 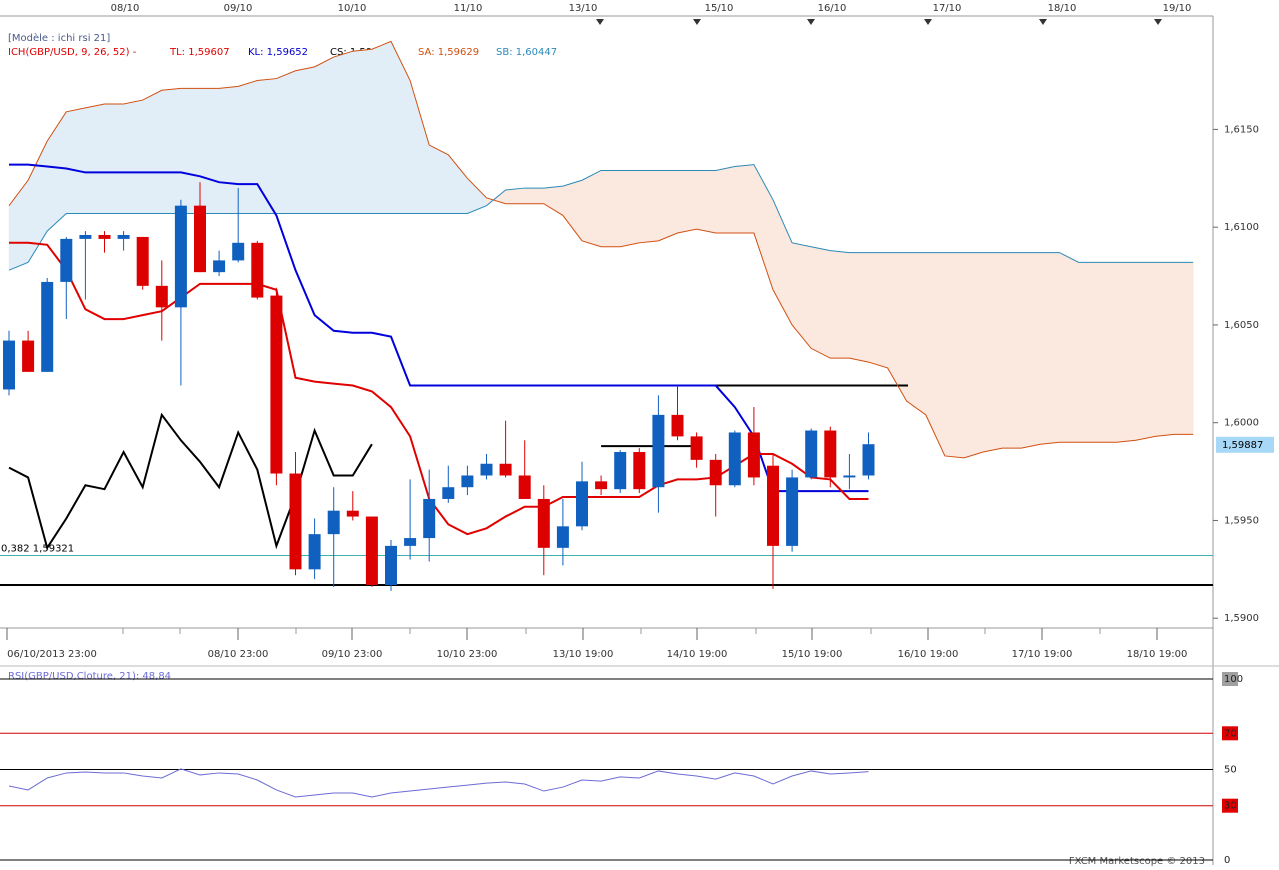 What do you see at coordinates (1233, 679) in the screenshot?
I see `rsi-tick-label: 100` at bounding box center [1233, 679].